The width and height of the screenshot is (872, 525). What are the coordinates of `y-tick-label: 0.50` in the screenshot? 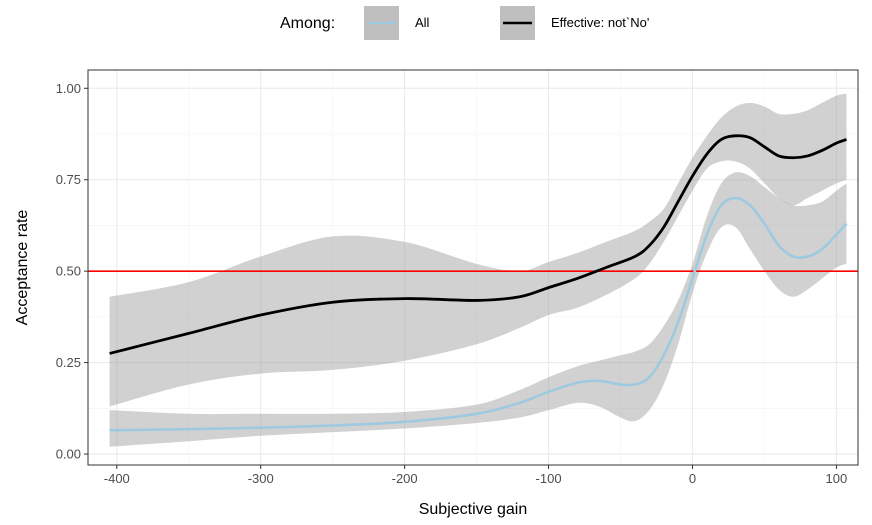 It's located at (68, 271).